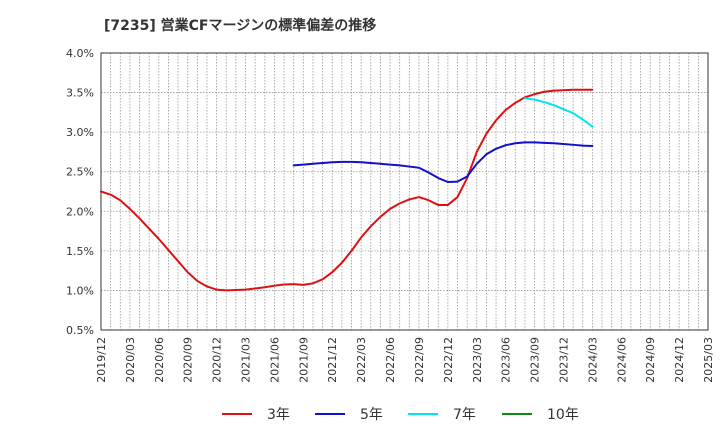 The image size is (720, 440). I want to click on x-tick-label: 2021/12, so click(332, 360).